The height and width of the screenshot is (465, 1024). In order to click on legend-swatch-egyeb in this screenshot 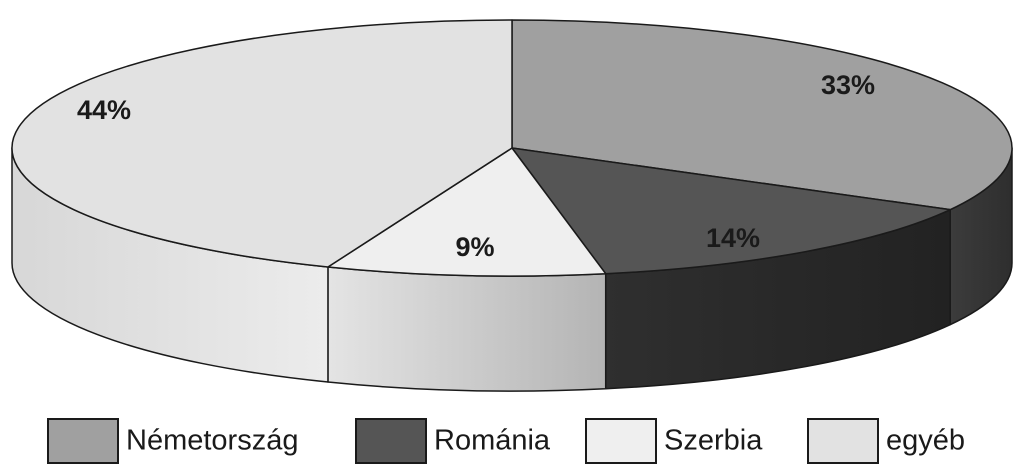, I will do `click(843, 441)`.